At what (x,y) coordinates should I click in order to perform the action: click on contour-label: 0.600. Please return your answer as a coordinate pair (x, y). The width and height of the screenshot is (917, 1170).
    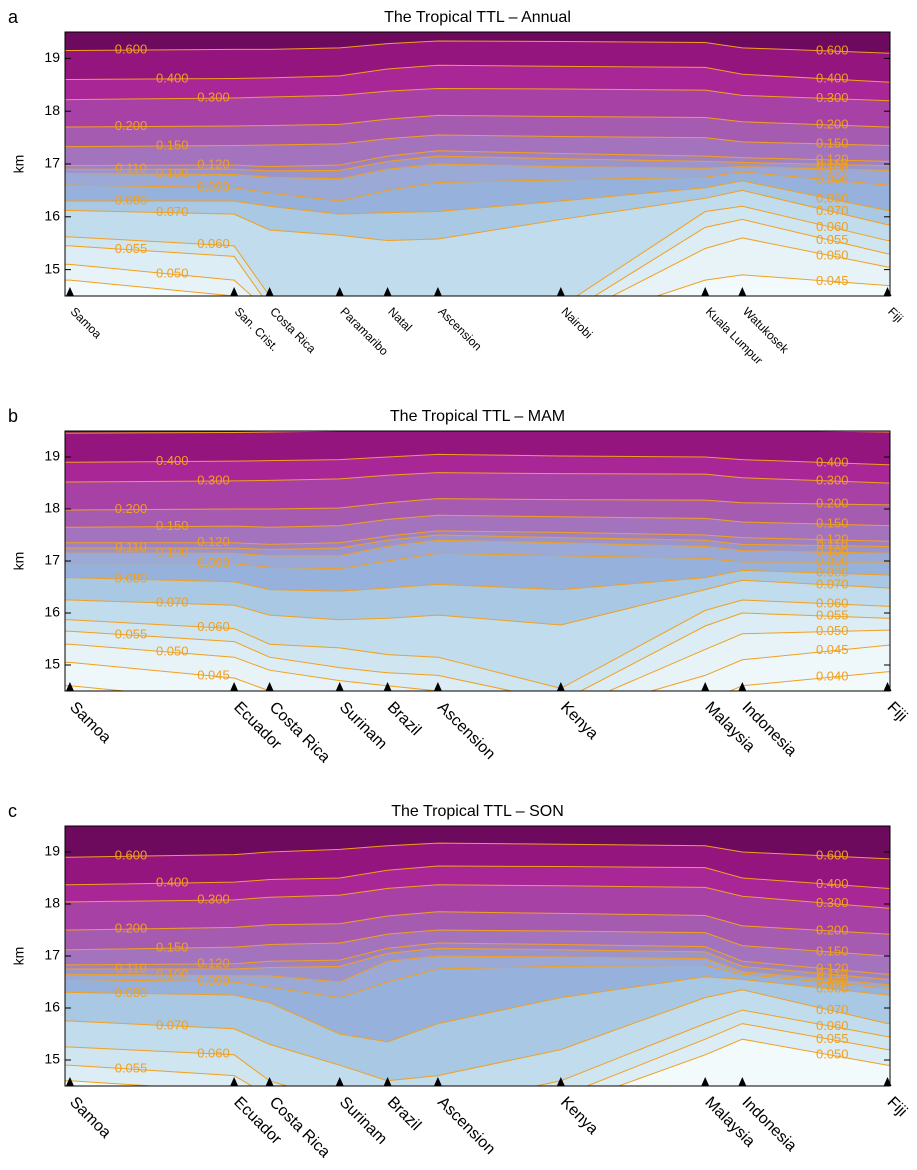
    Looking at the image, I should click on (131, 49).